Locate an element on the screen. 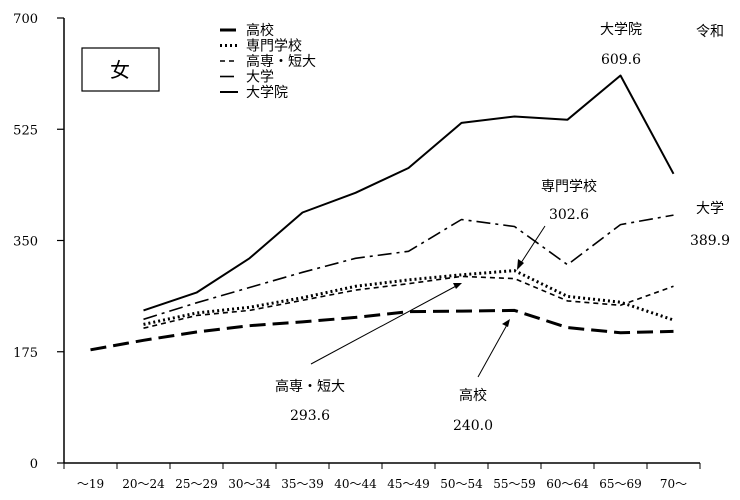 This screenshot has height=500, width=740. y-tick-label: 525 is located at coordinates (25, 130).